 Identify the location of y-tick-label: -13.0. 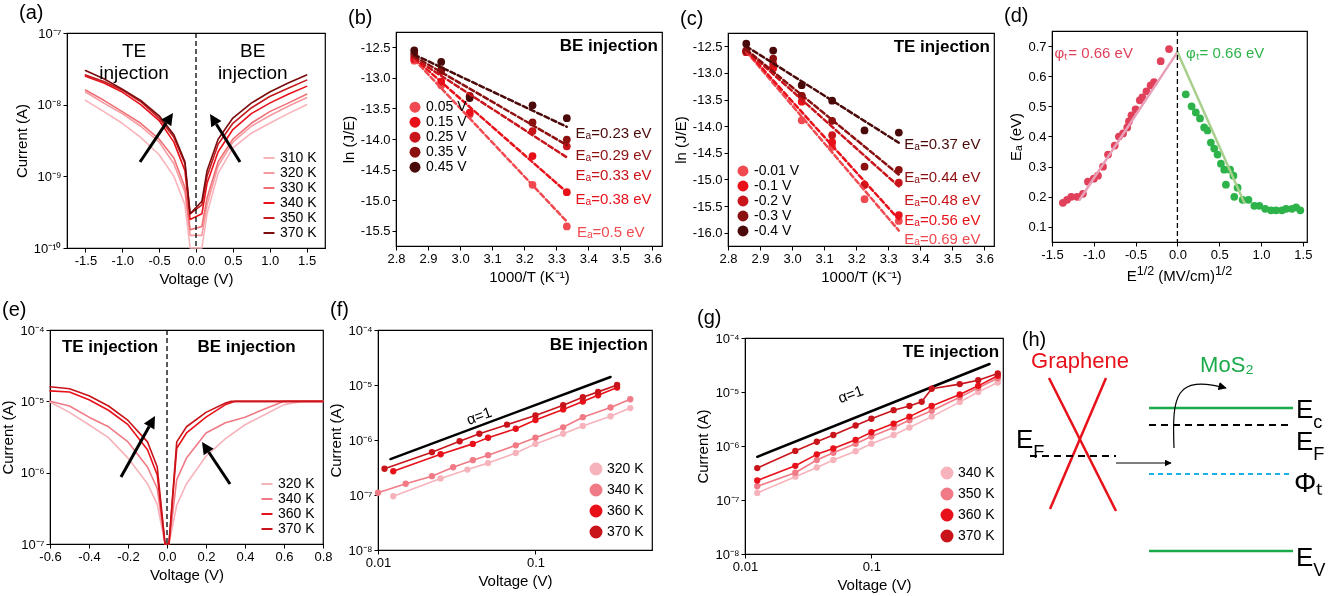
(707, 73).